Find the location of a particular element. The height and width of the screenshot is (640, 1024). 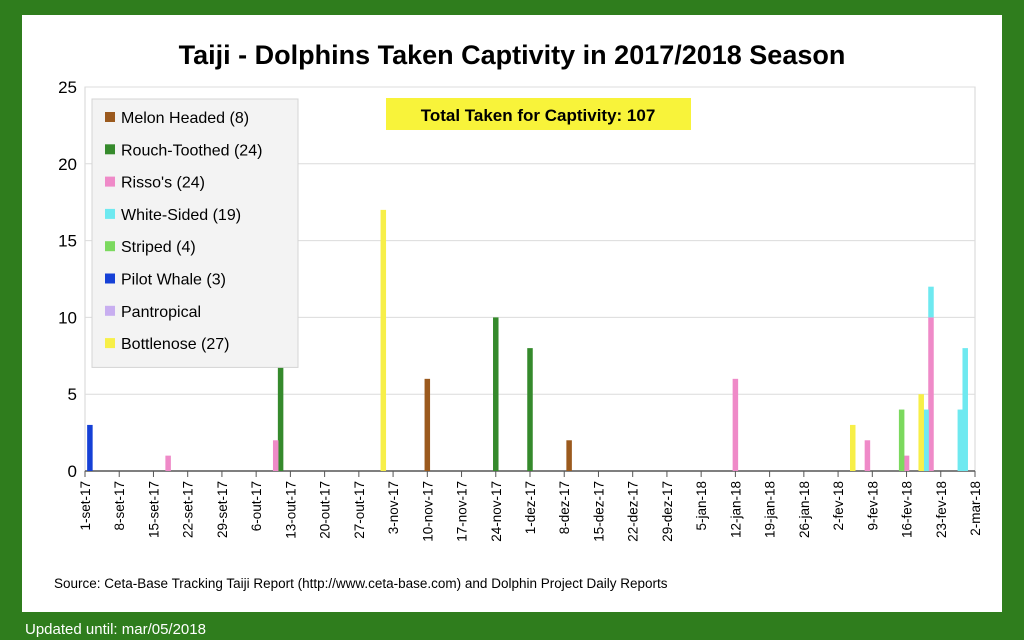

y-tick-label: 15 is located at coordinates (67, 241).